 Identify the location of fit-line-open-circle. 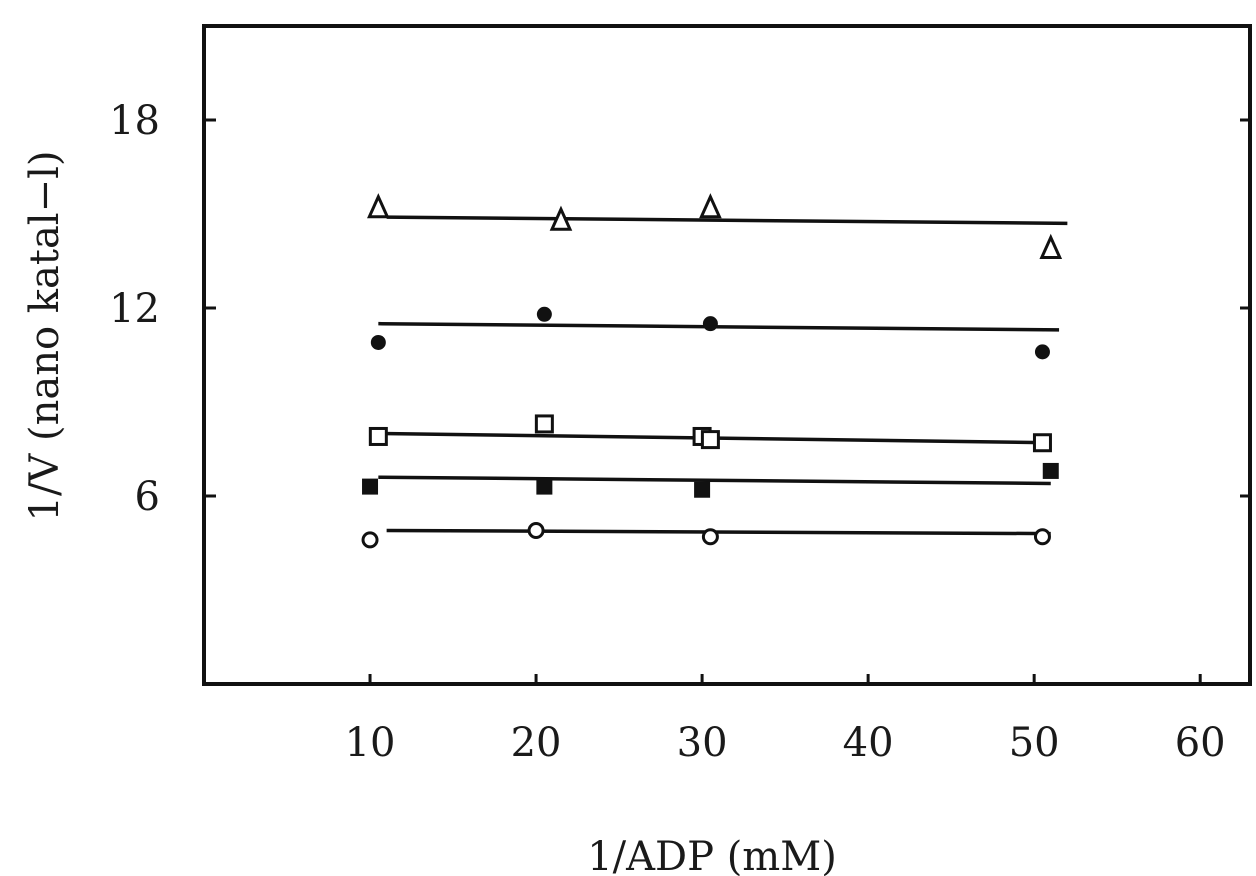
(718, 532).